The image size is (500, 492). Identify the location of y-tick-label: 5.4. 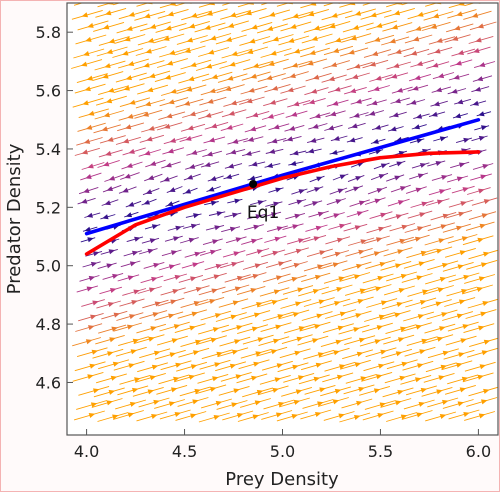
(48, 149).